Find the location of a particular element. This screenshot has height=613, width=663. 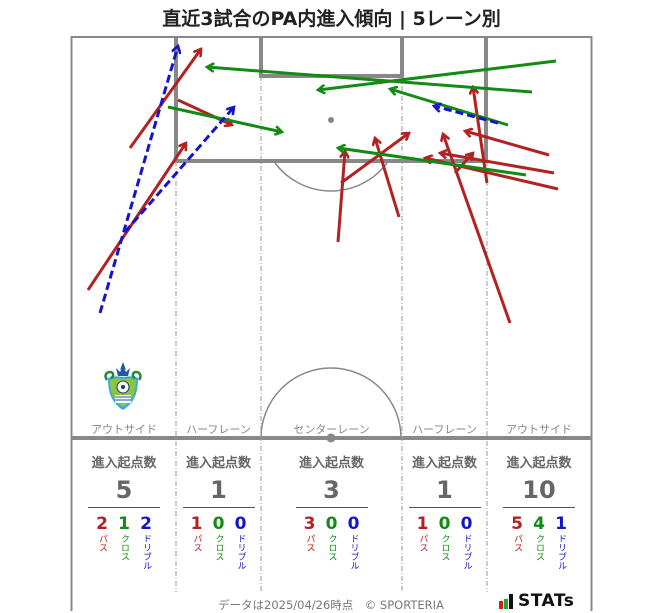

lane-stats-halfspace-right: 進入起点数 1 1 パス 0 クロス 0 ドリブル is located at coordinates (444, 511).